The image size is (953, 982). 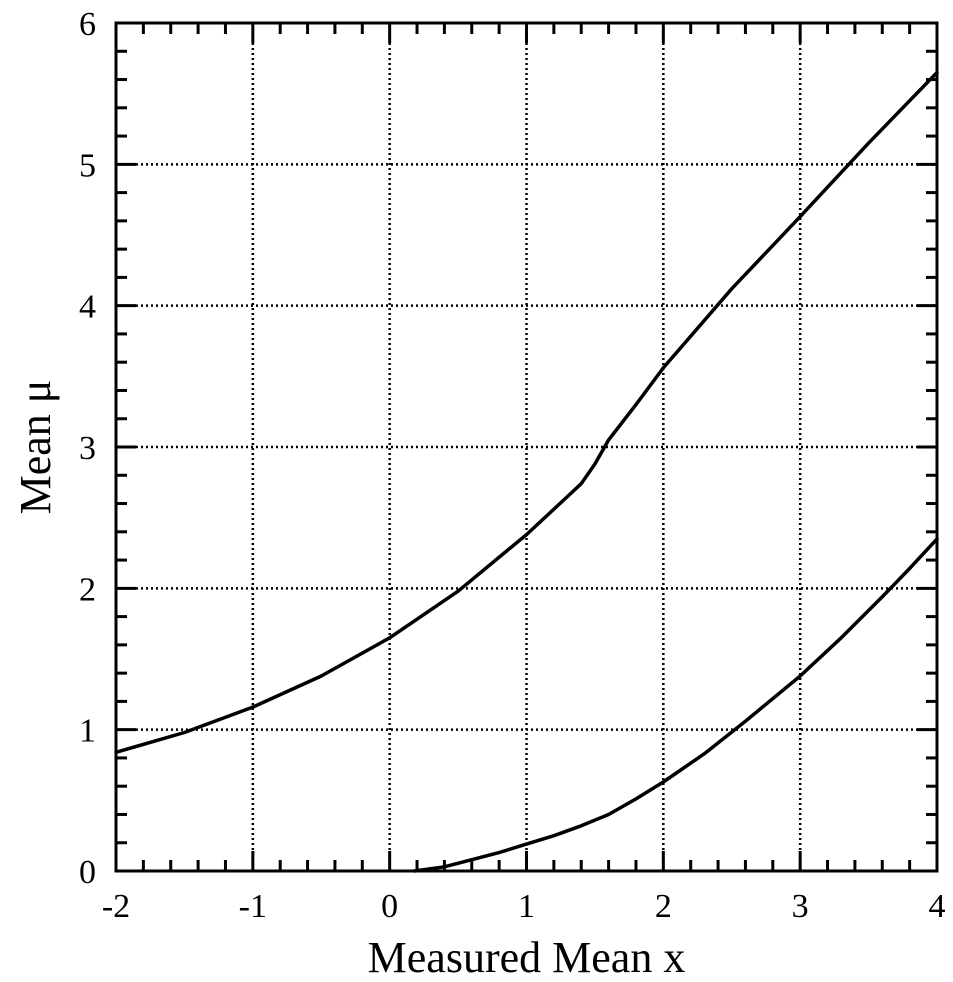 I want to click on x-tick-label: 4, so click(x=937, y=906).